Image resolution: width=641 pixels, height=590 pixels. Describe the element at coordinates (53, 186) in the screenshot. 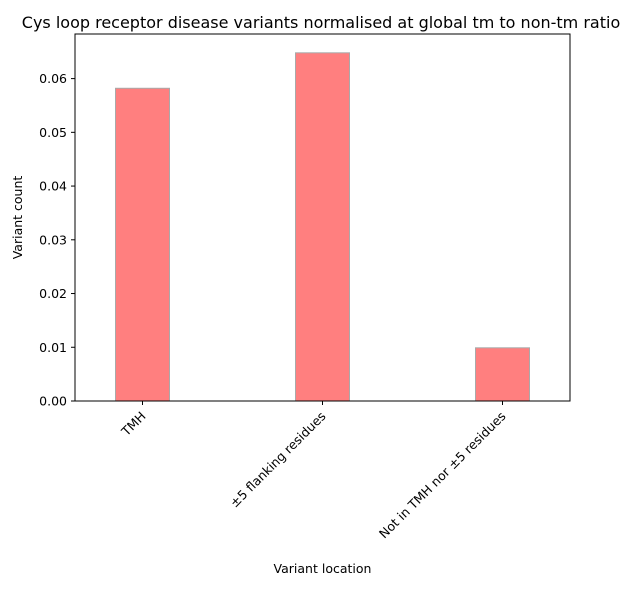

I see `y-tick-label: 0.04` at that location.